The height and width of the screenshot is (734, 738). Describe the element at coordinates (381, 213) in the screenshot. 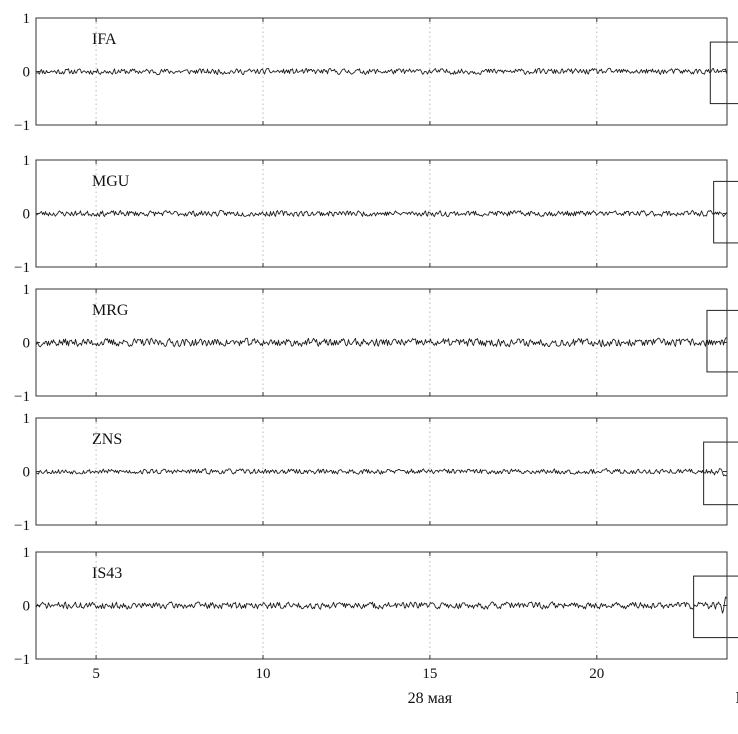

I see `trace-mgu` at that location.